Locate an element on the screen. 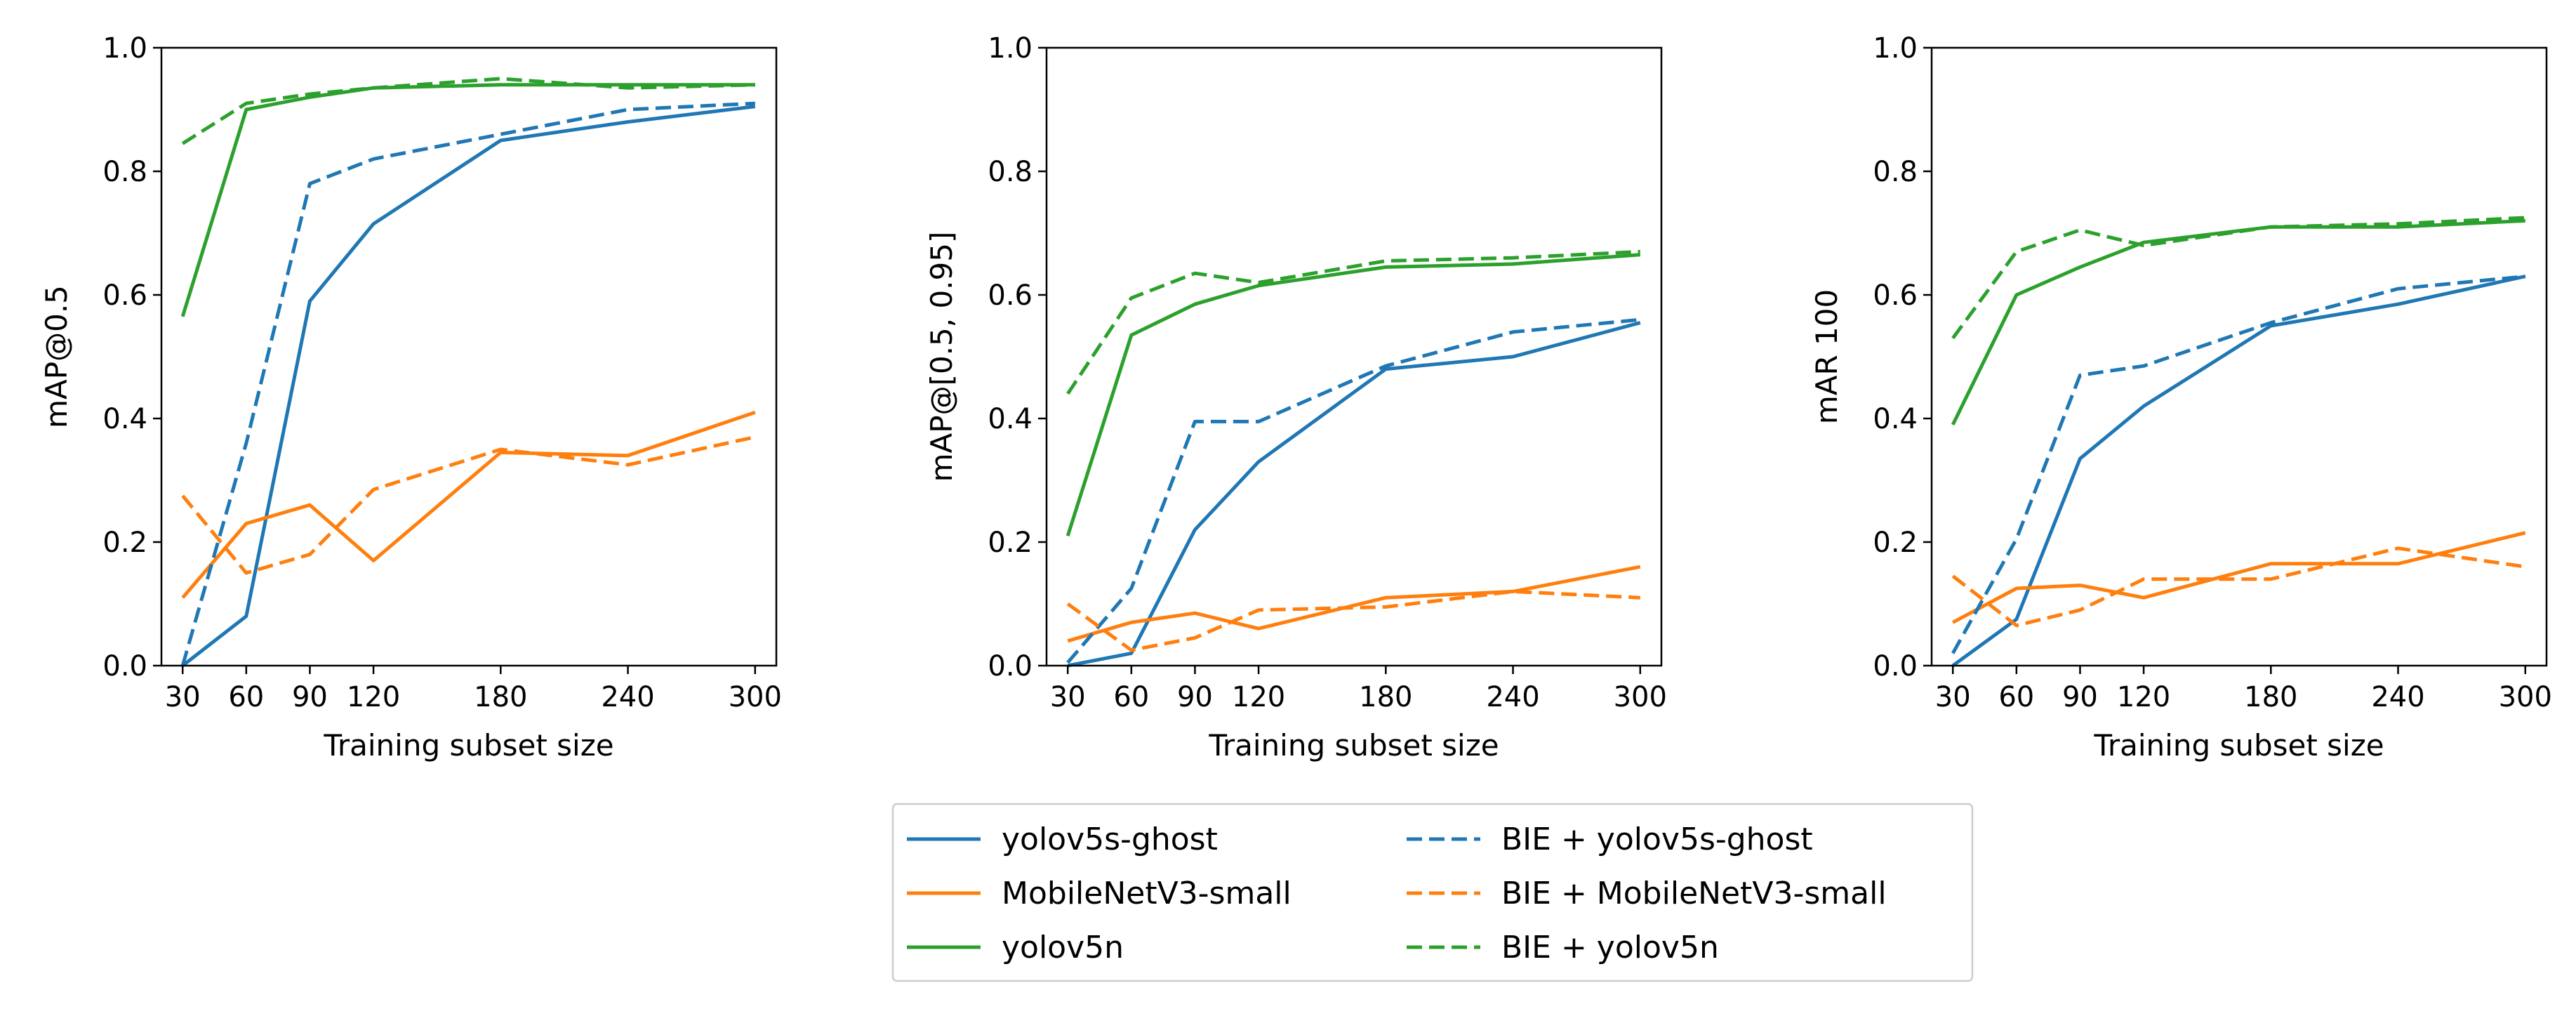 The height and width of the screenshot is (1009, 2576). legend-label-yolov5n: yolov5n is located at coordinates (1063, 947).